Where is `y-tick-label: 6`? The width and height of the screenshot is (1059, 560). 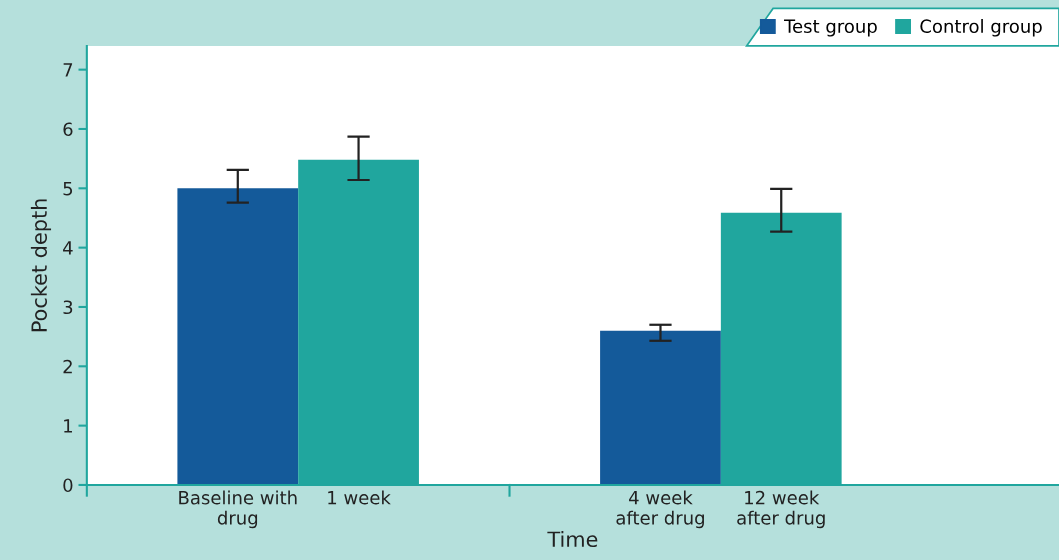
y-tick-label: 6 is located at coordinates (68, 129).